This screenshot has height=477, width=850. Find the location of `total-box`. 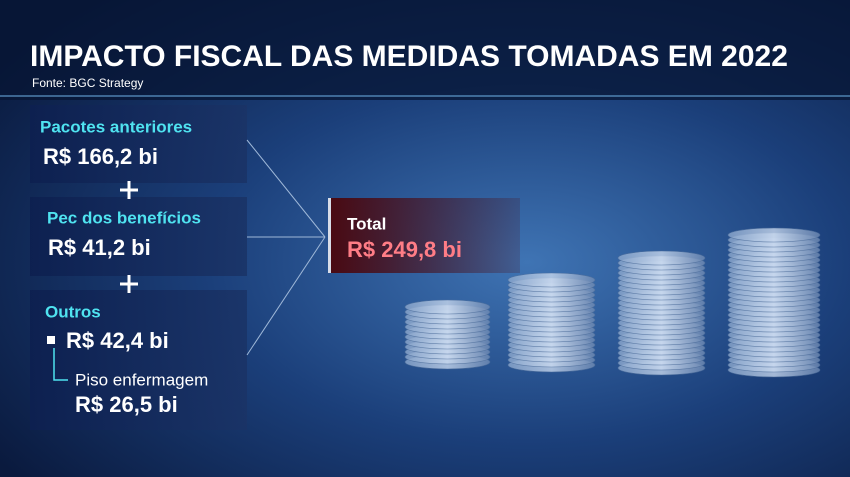

total-box is located at coordinates (425, 235).